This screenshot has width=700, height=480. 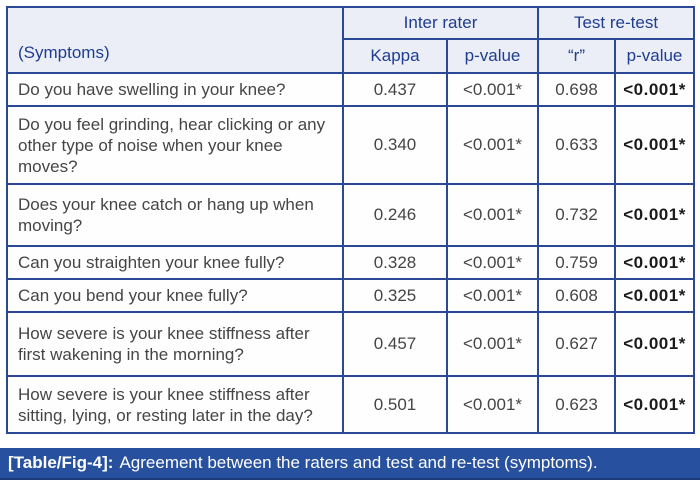 I want to click on group-header-row: (Symptoms) Inter rater Test re-test, so click(x=351, y=40).